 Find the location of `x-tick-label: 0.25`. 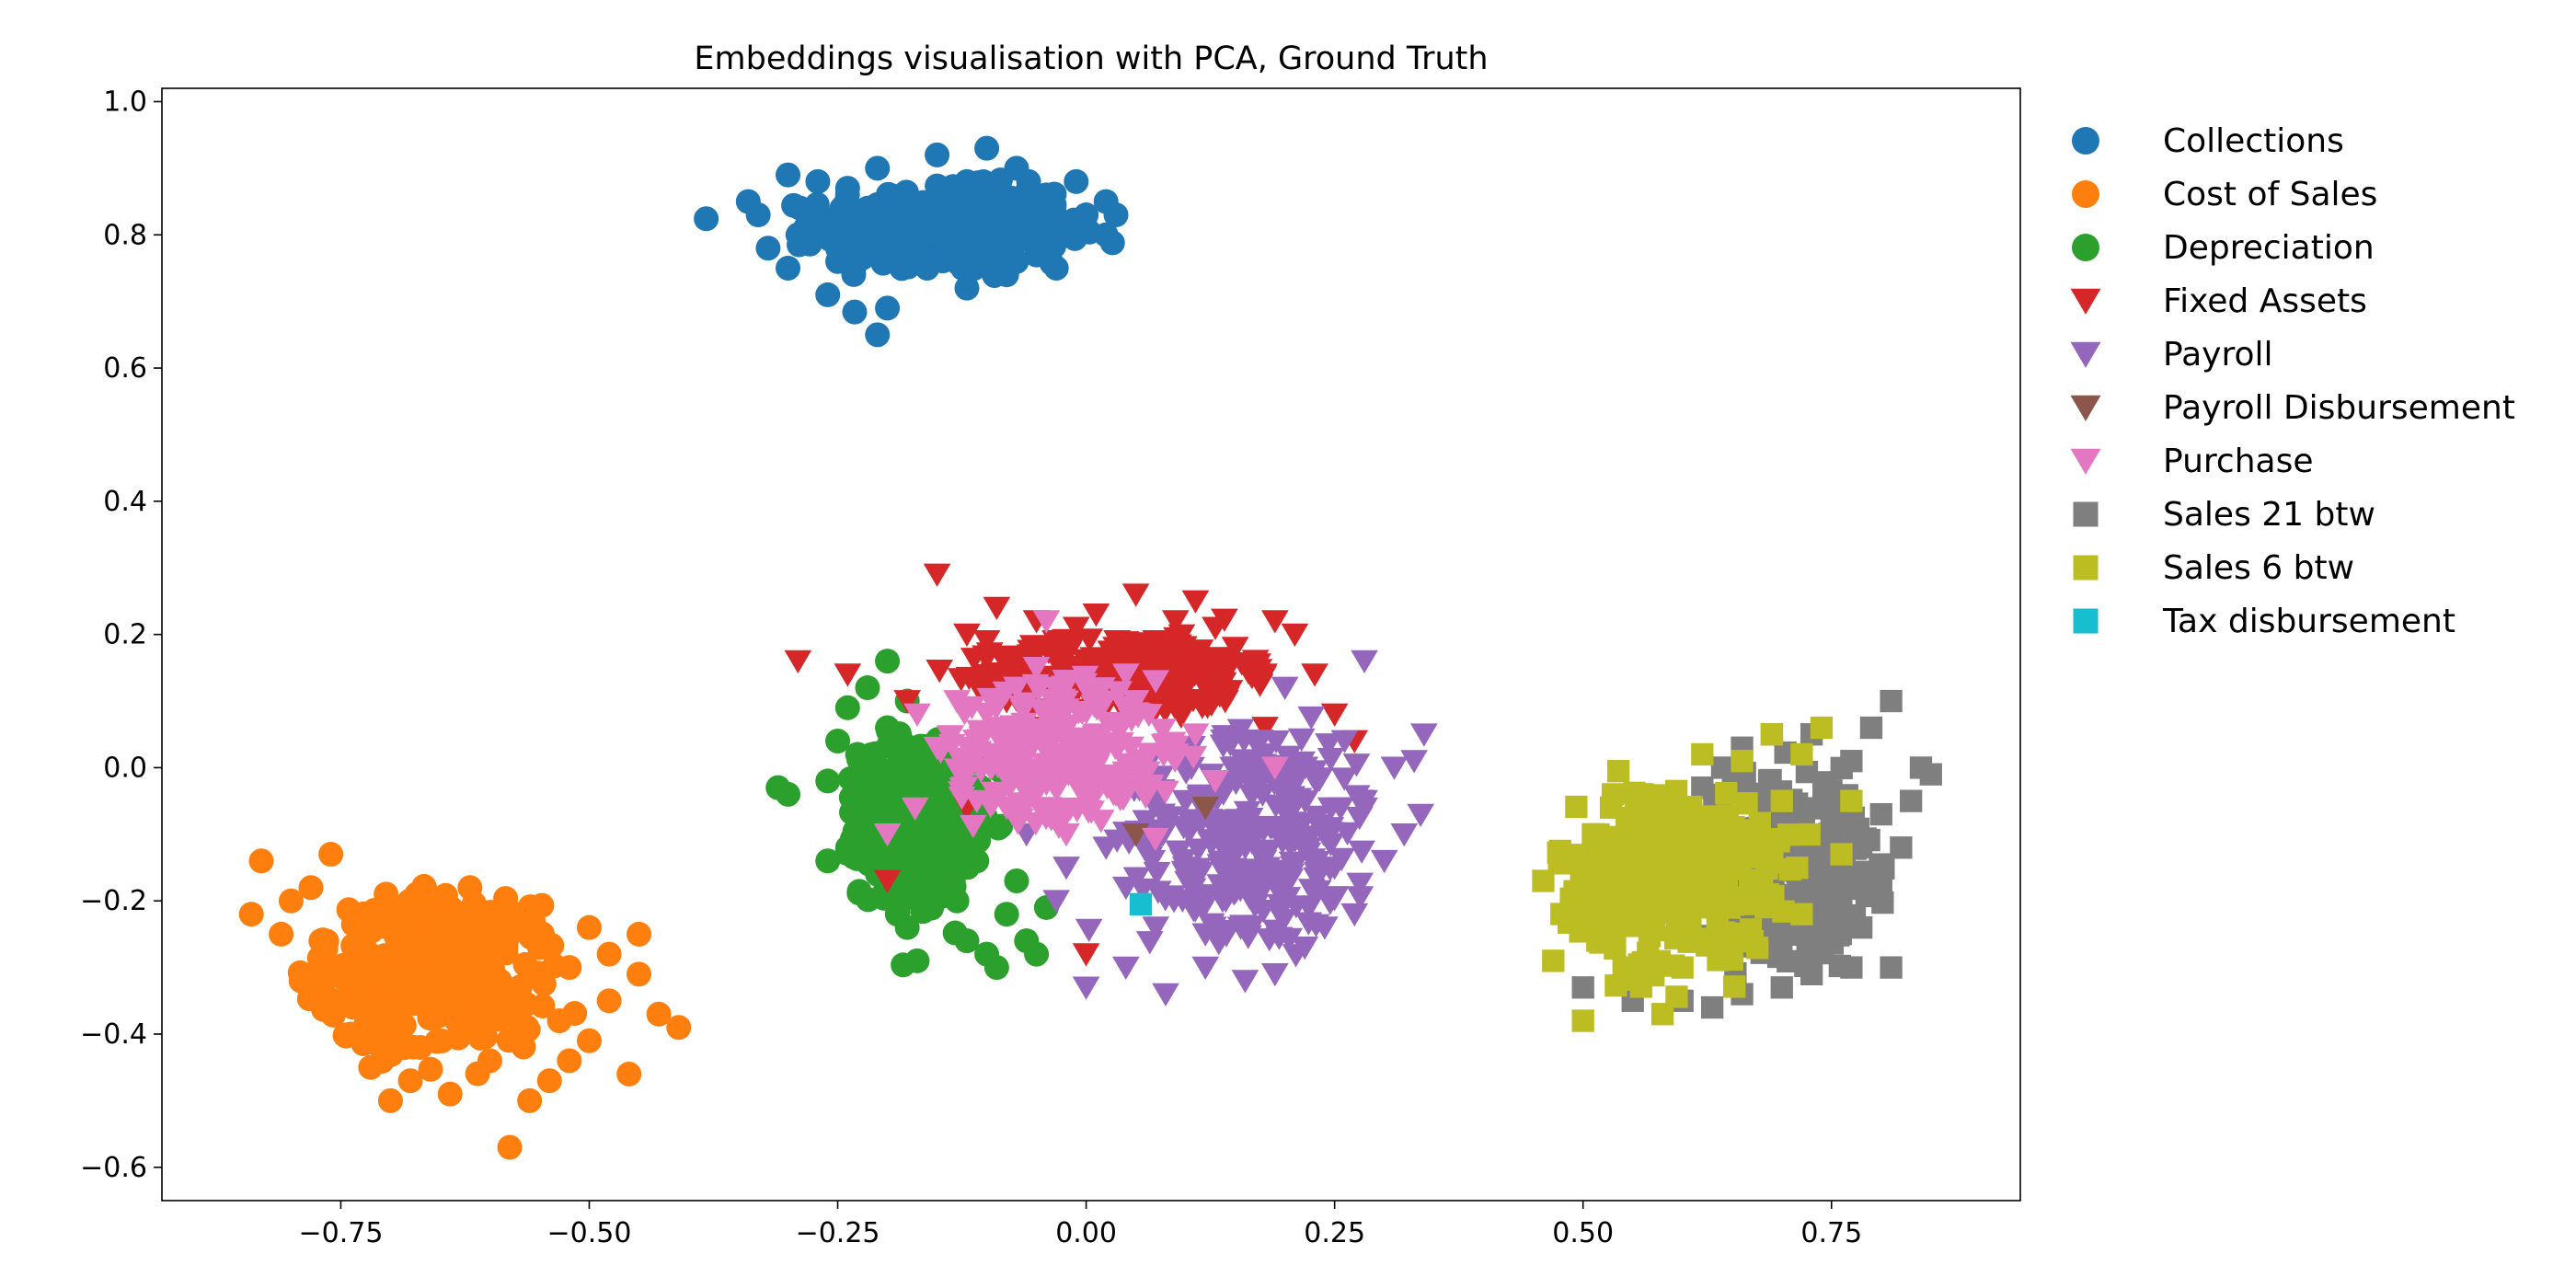

x-tick-label: 0.25 is located at coordinates (1334, 1233).